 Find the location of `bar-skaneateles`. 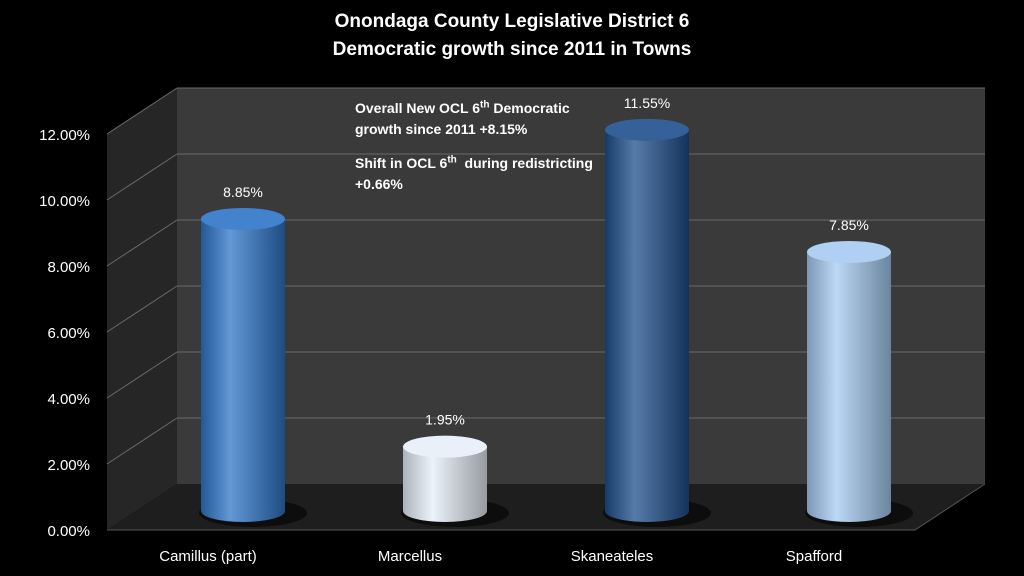

bar-skaneateles is located at coordinates (657, 322).